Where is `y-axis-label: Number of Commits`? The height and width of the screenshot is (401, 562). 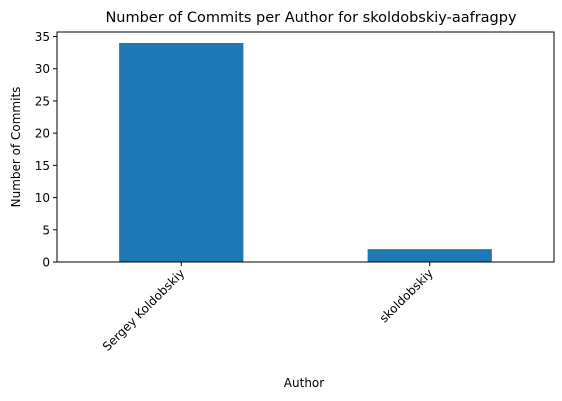 y-axis-label: Number of Commits is located at coordinates (16, 147).